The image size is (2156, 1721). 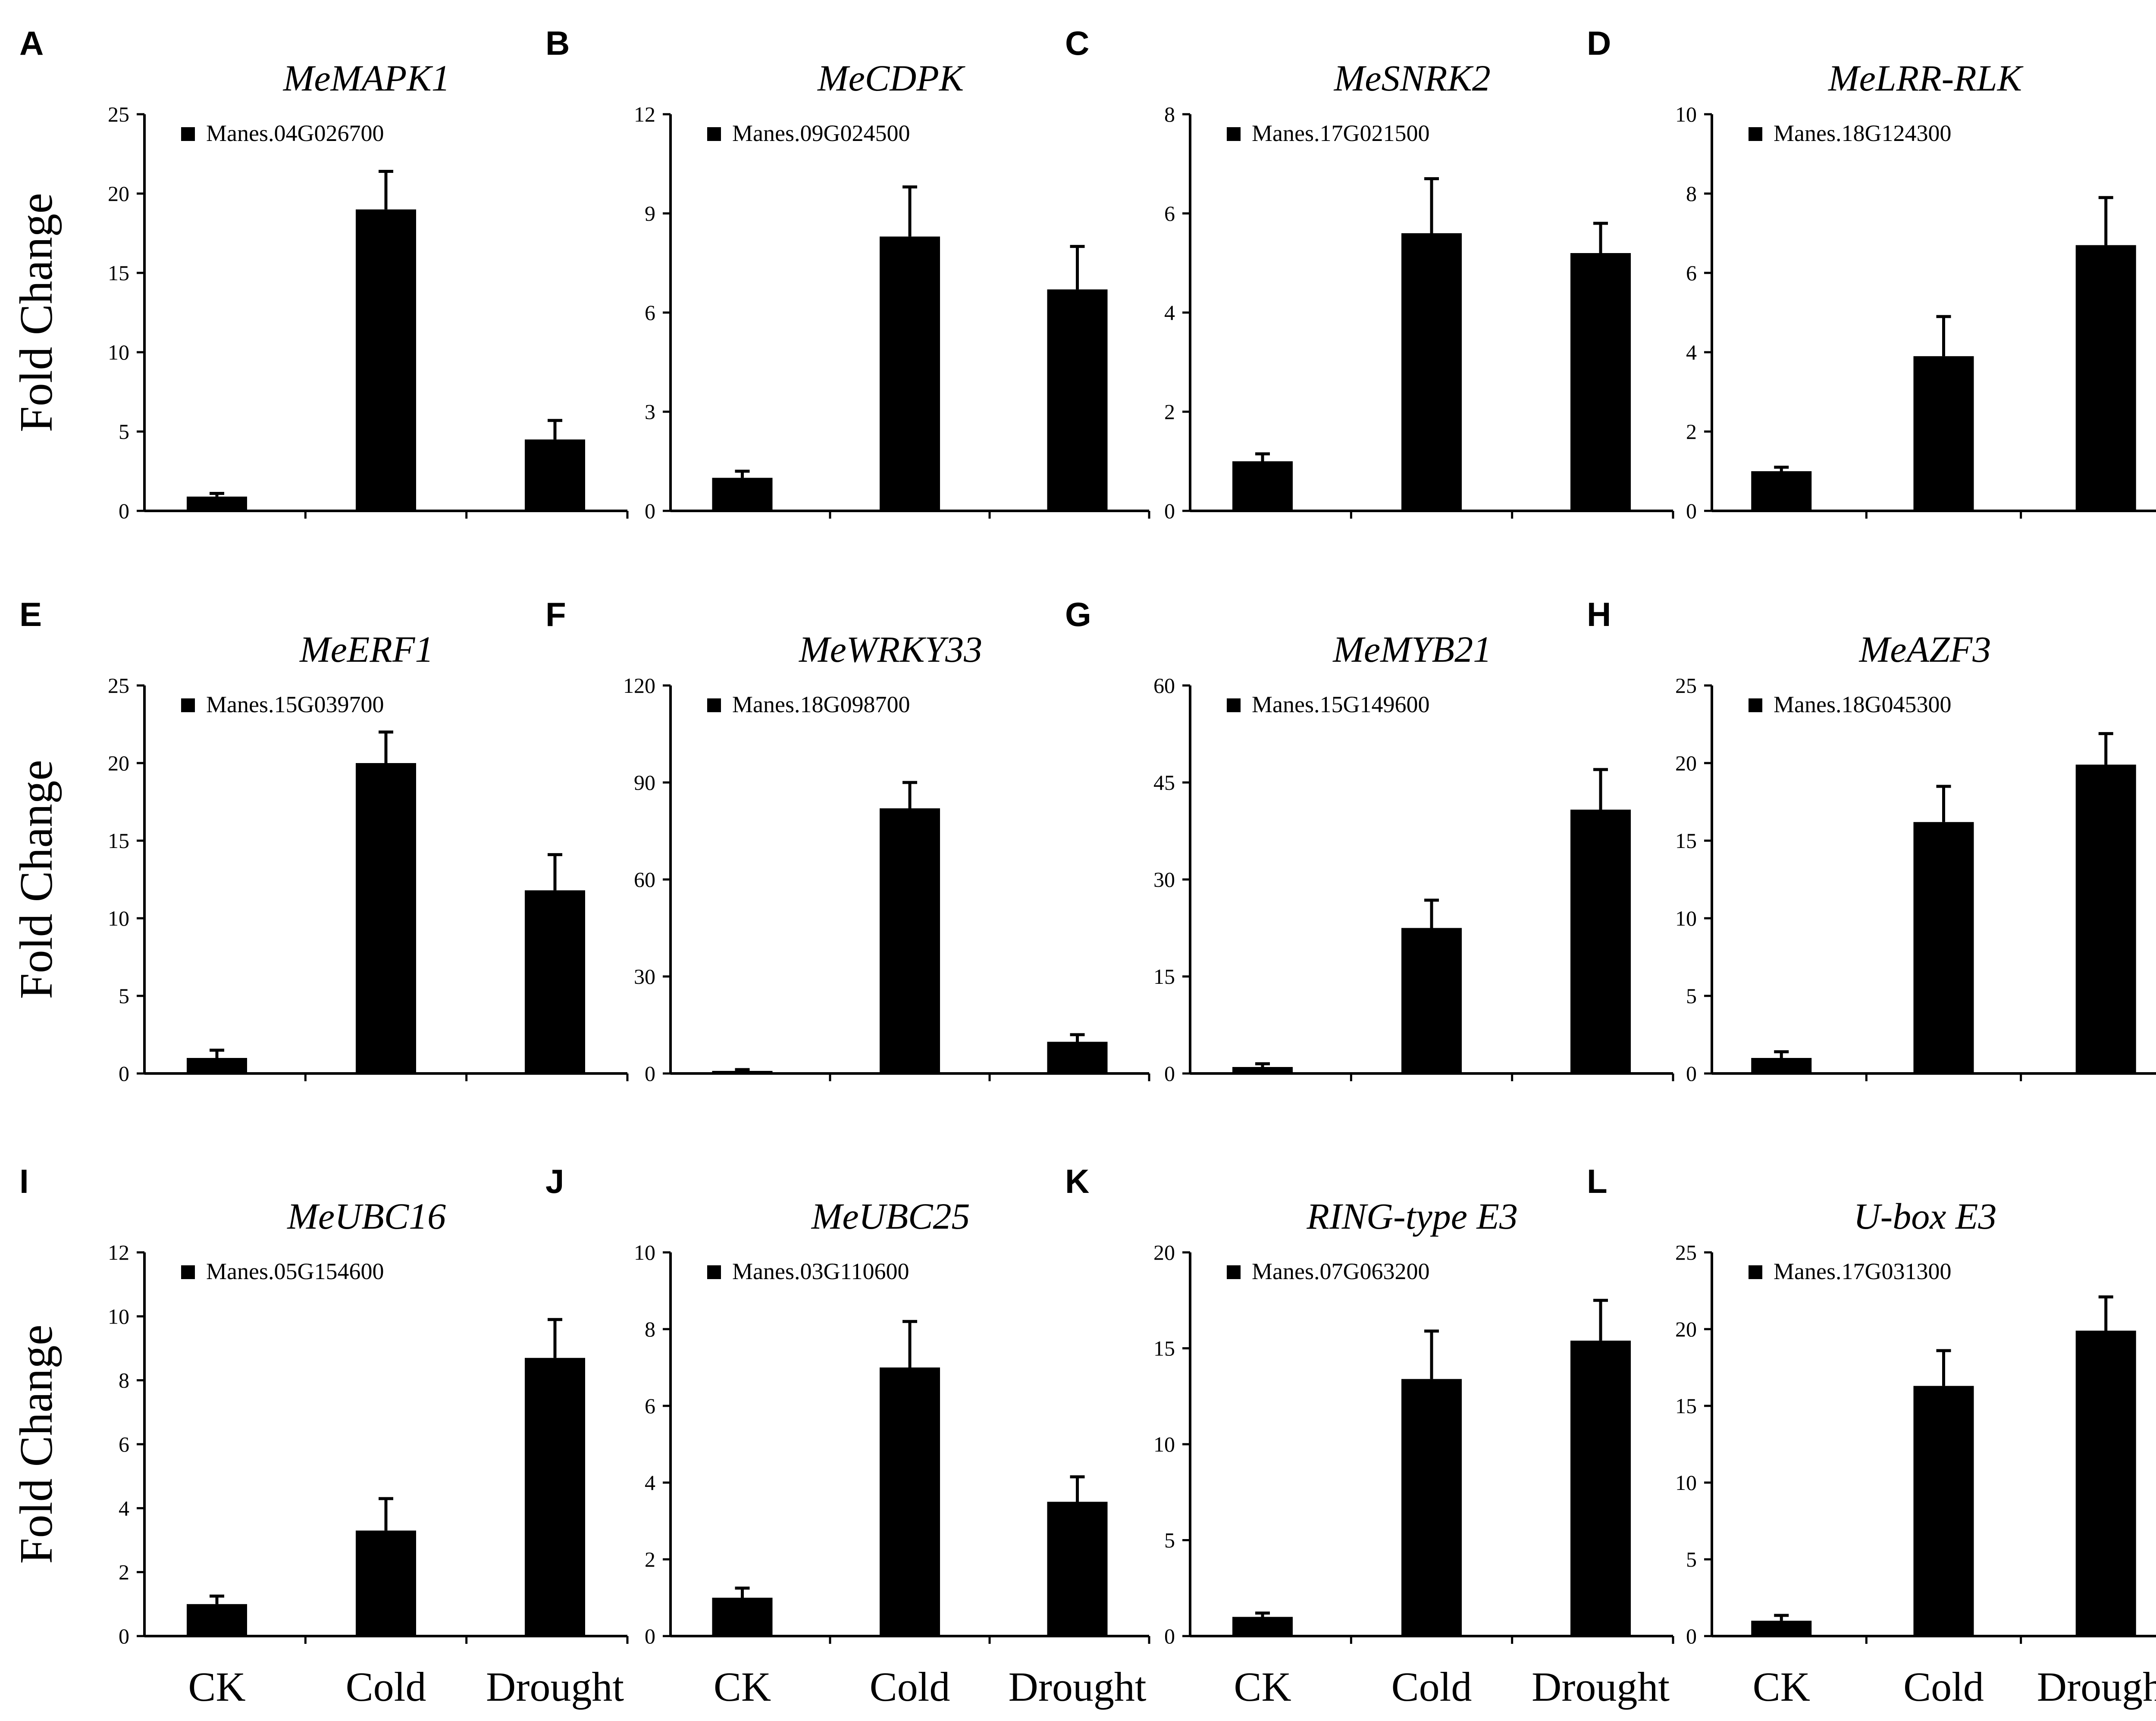 I want to click on gene-title: MeUBC16, so click(x=366, y=1216).